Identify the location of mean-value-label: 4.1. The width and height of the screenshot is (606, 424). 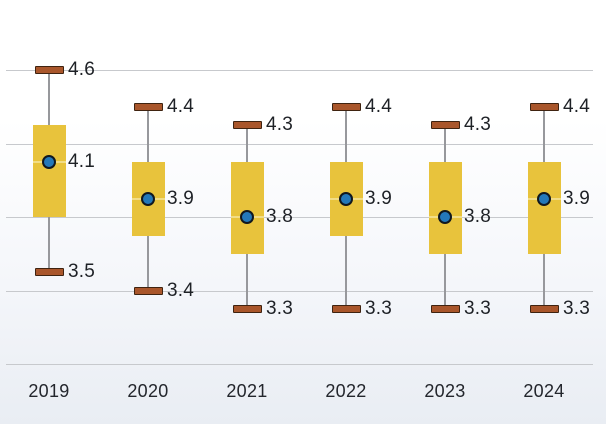
(82, 161).